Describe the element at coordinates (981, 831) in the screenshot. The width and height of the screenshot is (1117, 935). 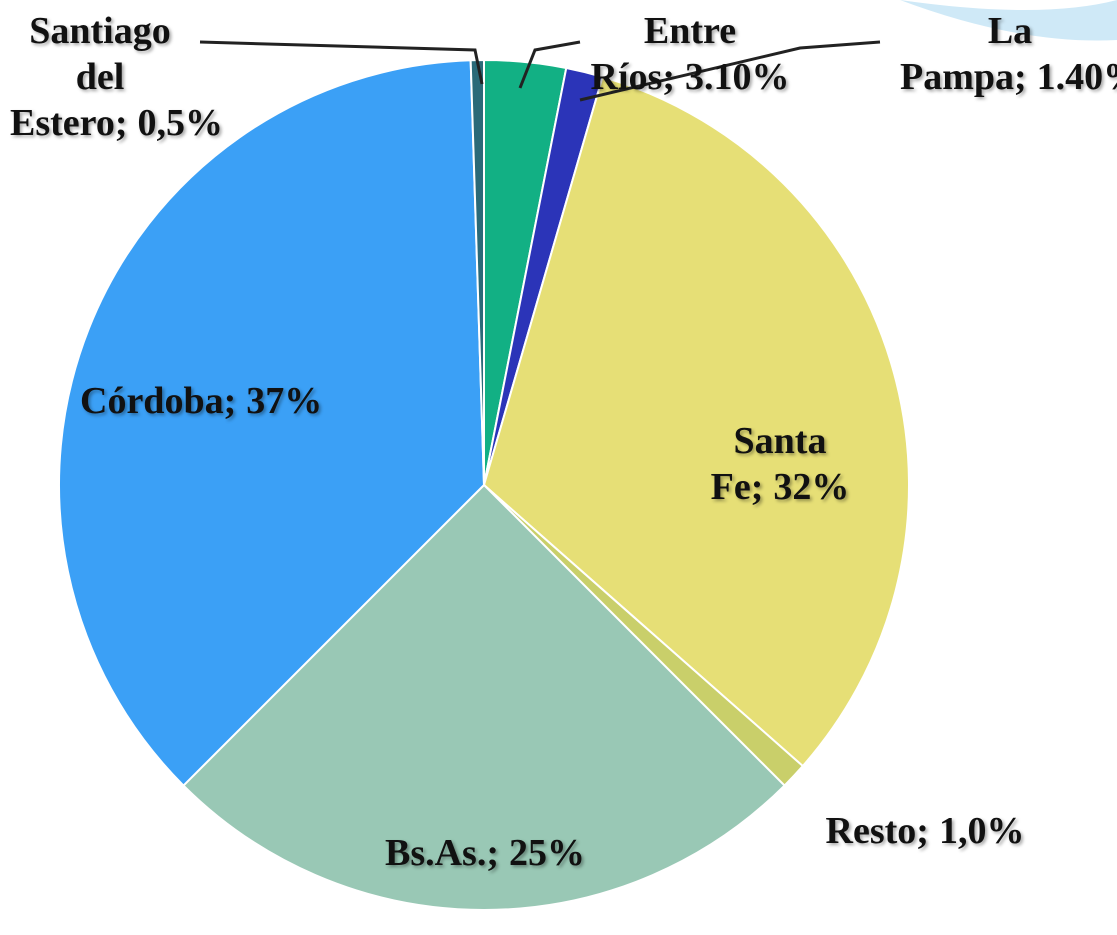
I see `label-val: 1,0%` at that location.